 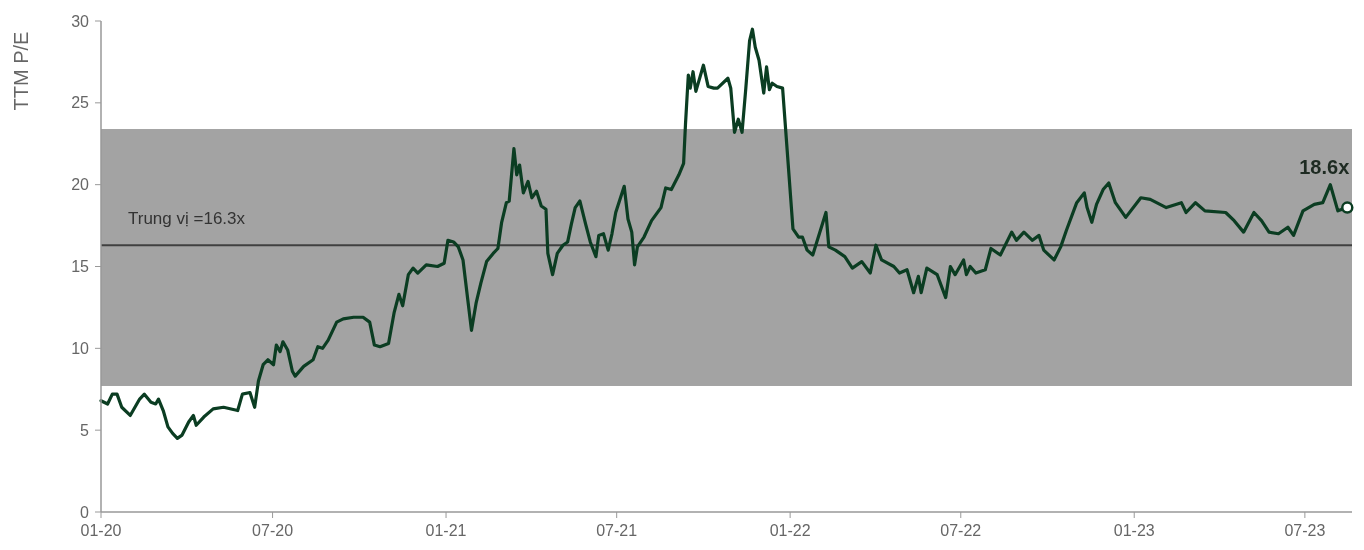 What do you see at coordinates (80, 348) in the screenshot?
I see `y-tick-label: 10` at bounding box center [80, 348].